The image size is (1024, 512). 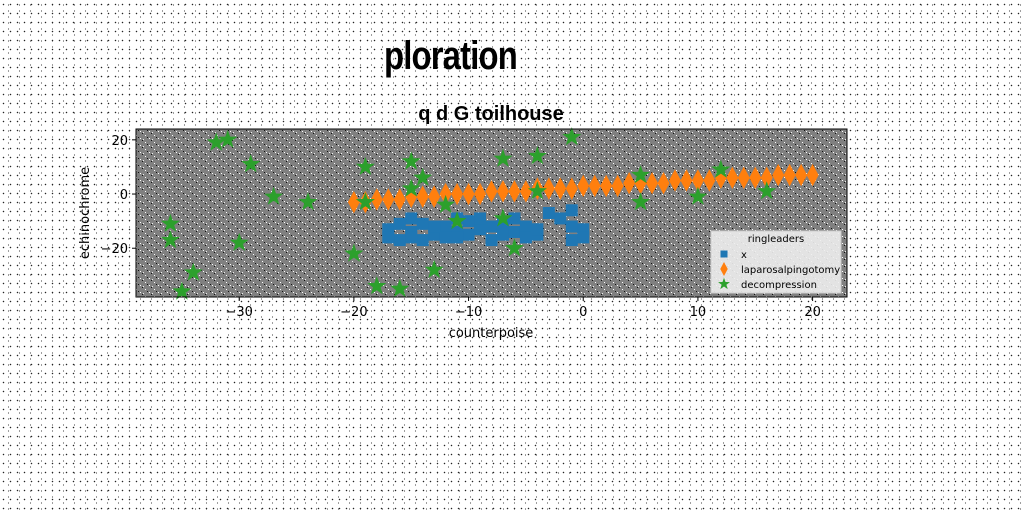 I want to click on x-tick-label: 0, so click(x=583, y=312).